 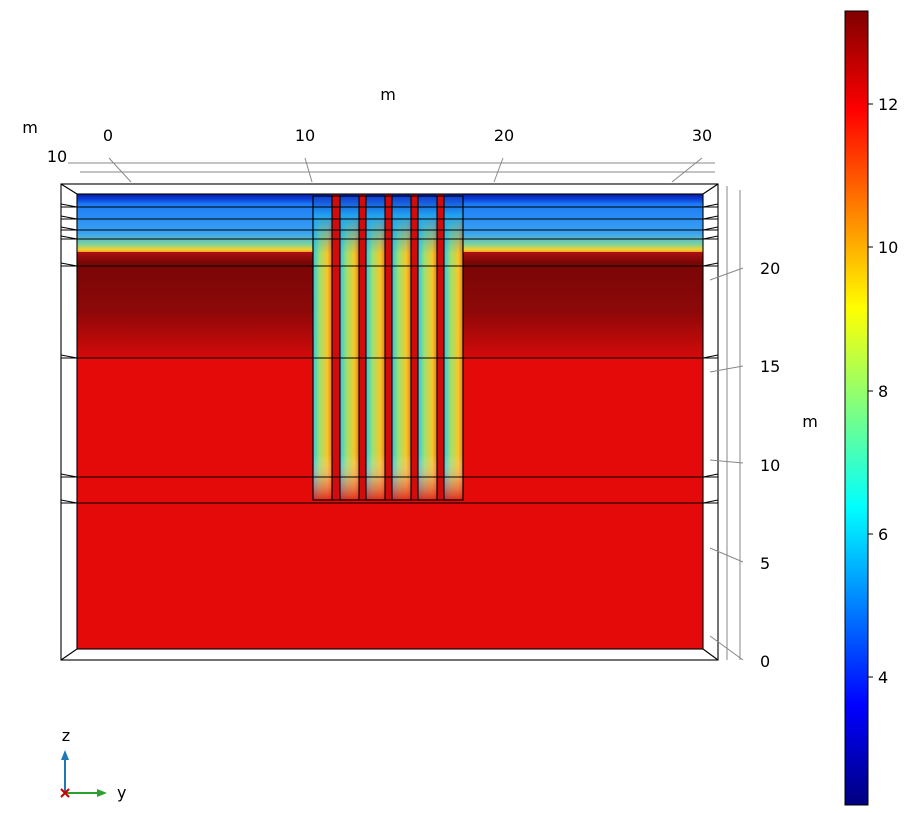 What do you see at coordinates (121, 792) in the screenshot?
I see `triad-y-label: y` at bounding box center [121, 792].